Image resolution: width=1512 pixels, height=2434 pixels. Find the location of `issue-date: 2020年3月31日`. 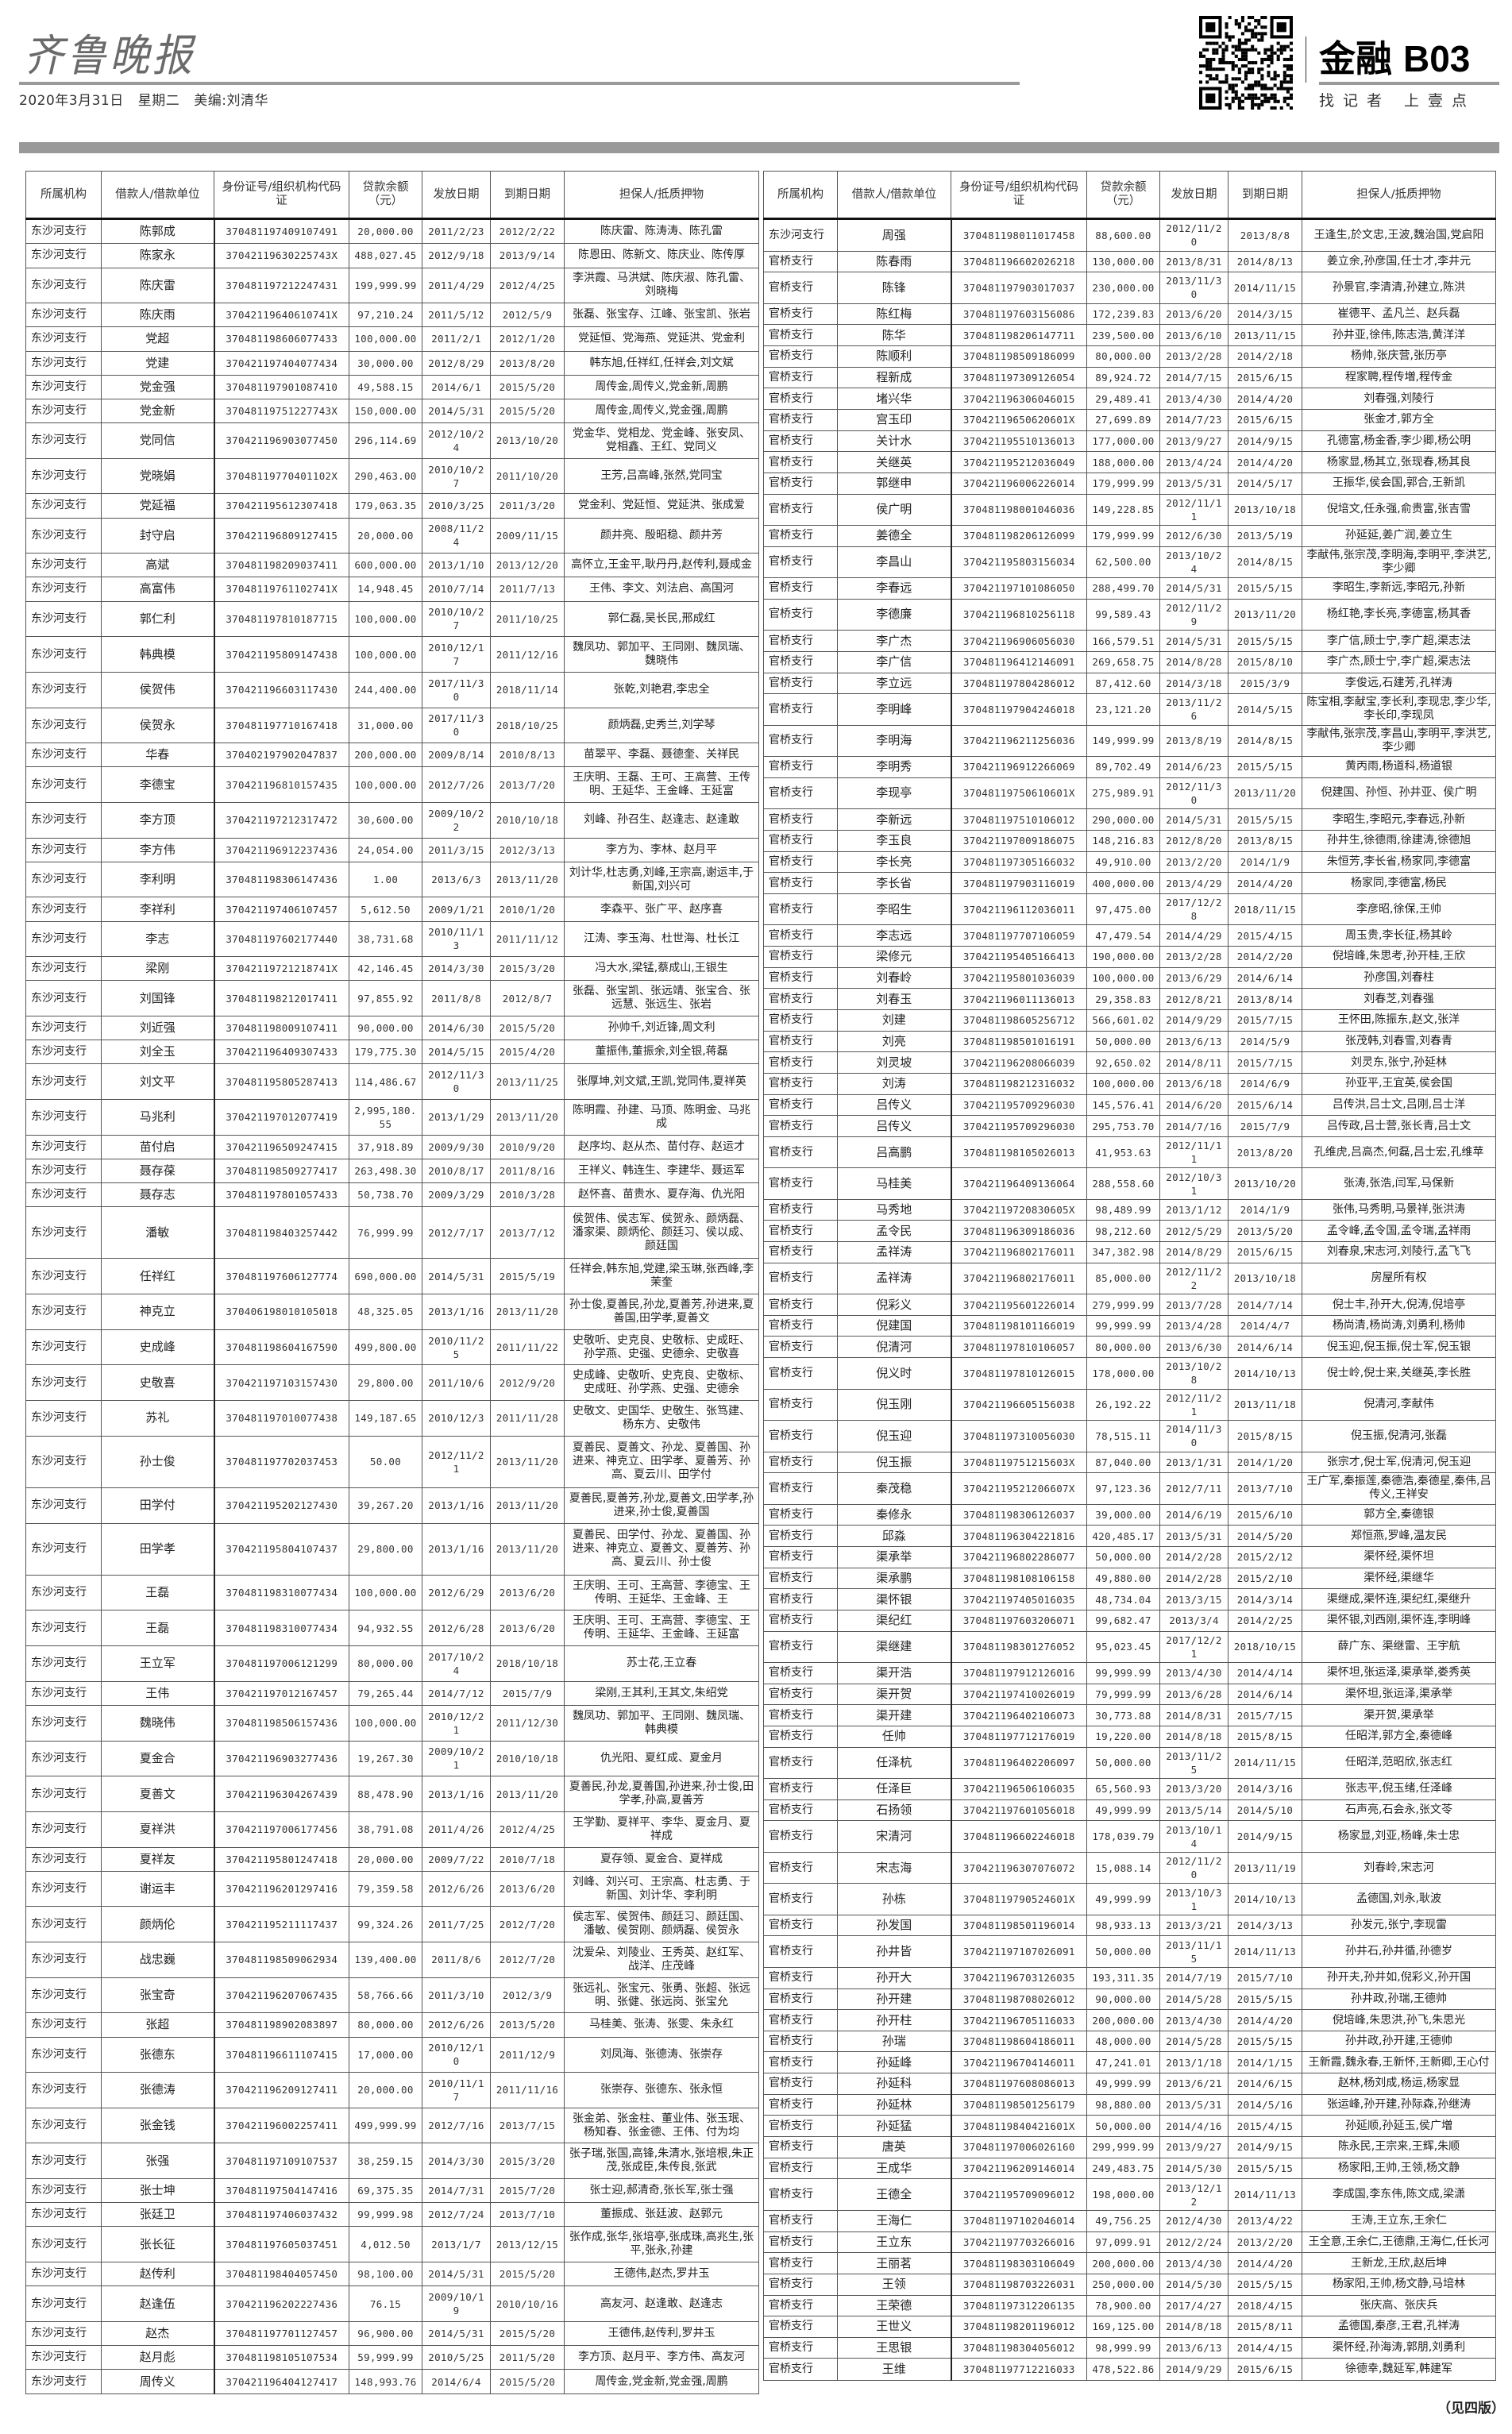

issue-date: 2020年3月31日 is located at coordinates (71, 101).